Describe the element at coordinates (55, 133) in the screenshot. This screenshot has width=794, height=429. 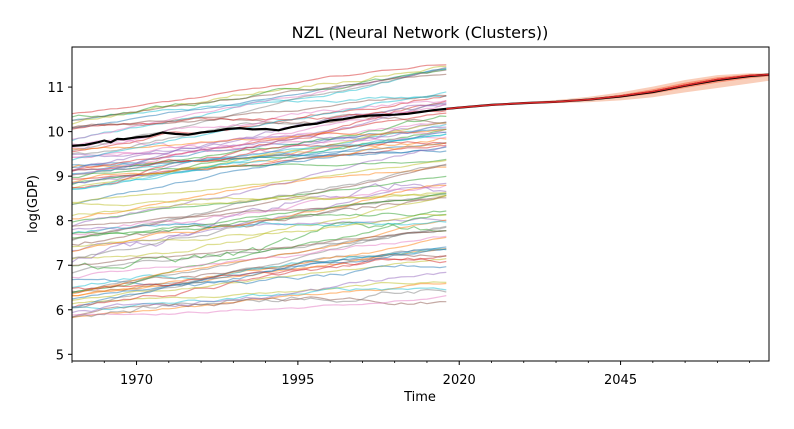
I see `y-tick-label: 10` at that location.